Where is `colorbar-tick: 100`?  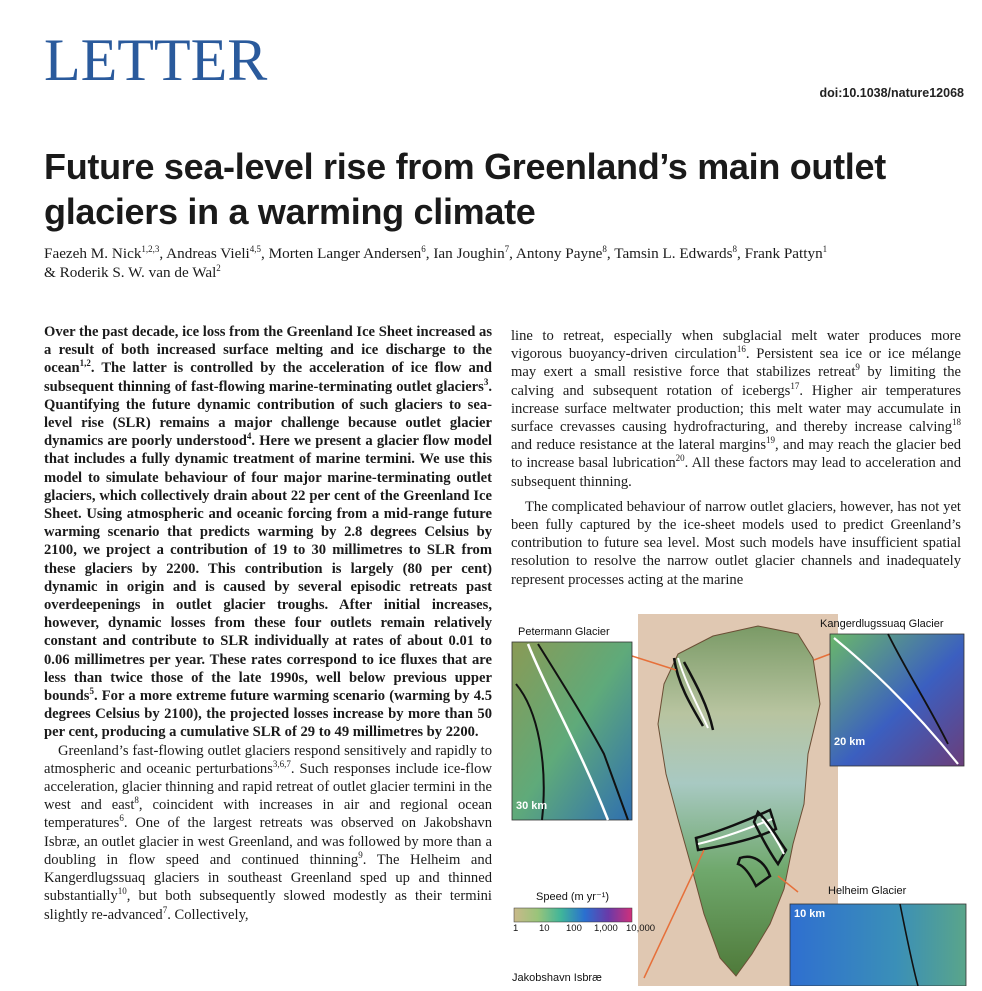
colorbar-tick: 100 is located at coordinates (574, 928).